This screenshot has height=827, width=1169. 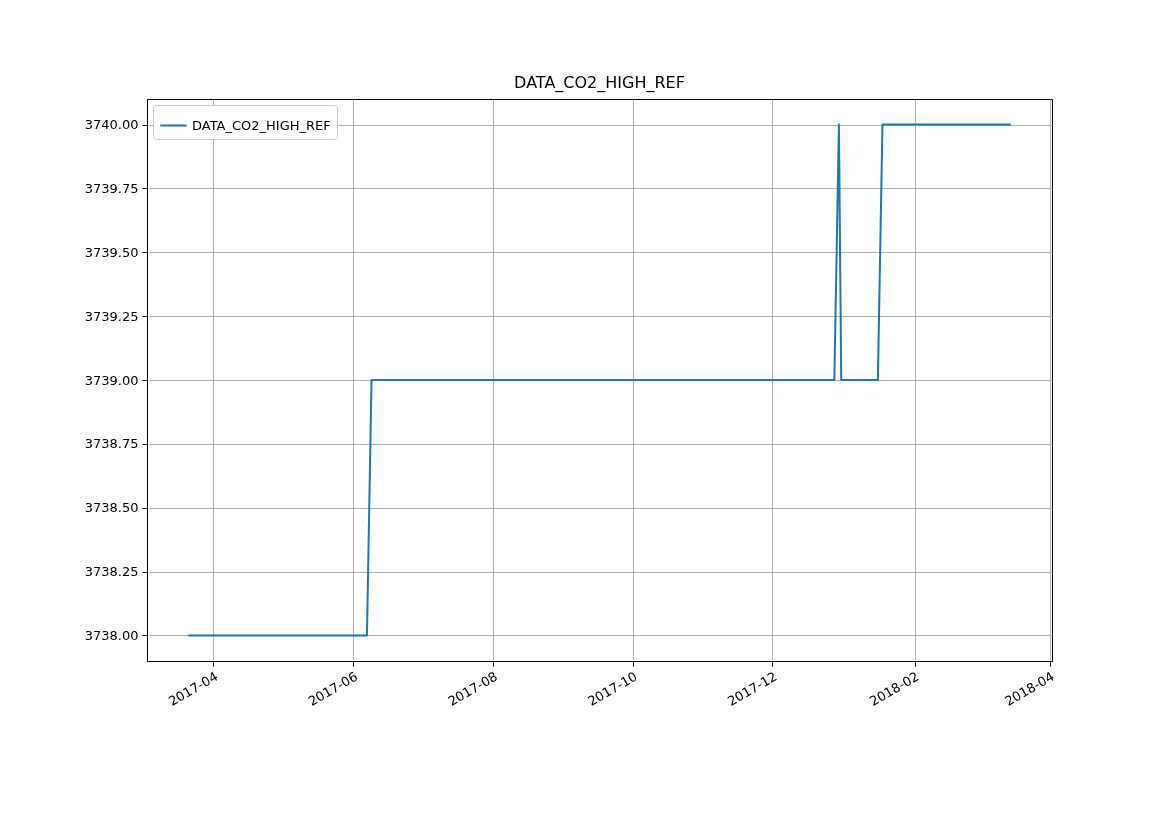 What do you see at coordinates (111, 188) in the screenshot?
I see `y-tick-label: 3739.75` at bounding box center [111, 188].